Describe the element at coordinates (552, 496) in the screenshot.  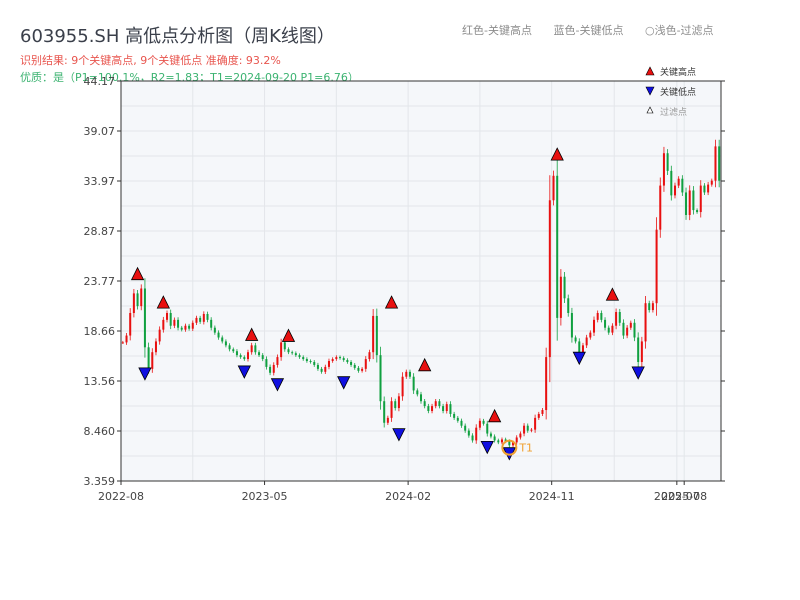
I see `x-tick-label: 2024-11` at that location.